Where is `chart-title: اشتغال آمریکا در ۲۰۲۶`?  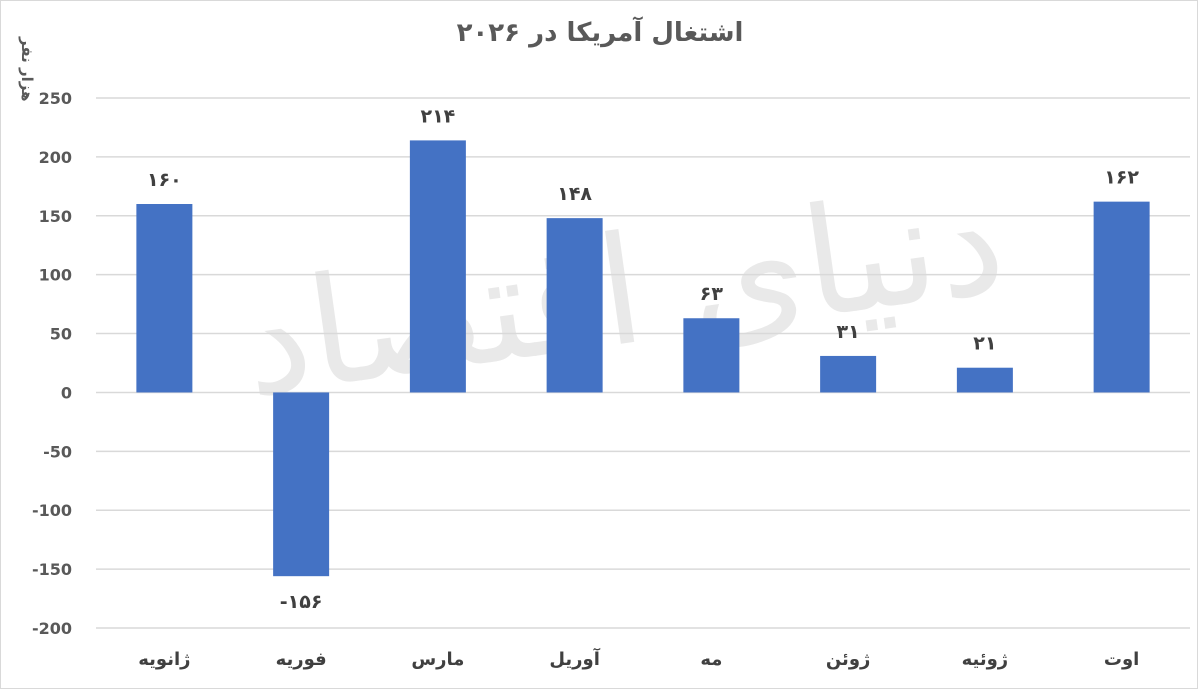 chart-title: اشتغال آمریکا در ۲۰۲۶ is located at coordinates (600, 33).